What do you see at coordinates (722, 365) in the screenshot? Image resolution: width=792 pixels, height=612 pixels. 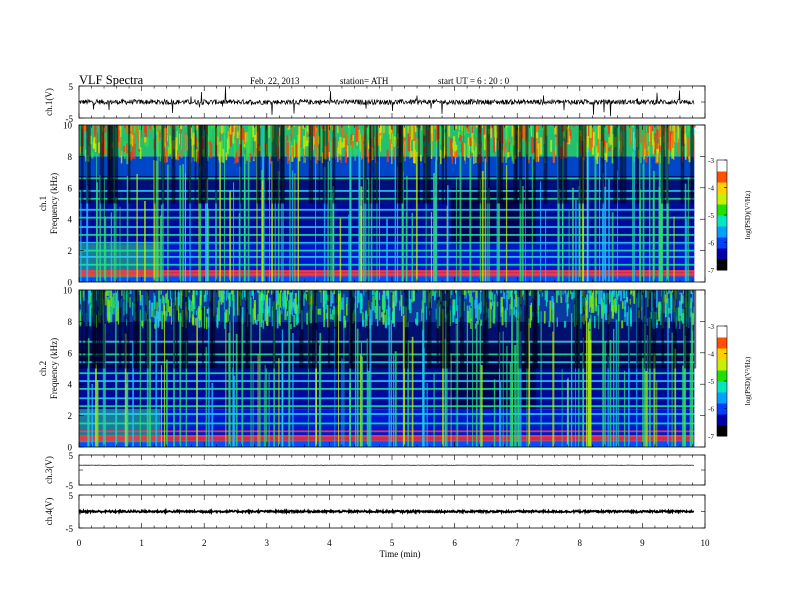 I see `colorbar-swatch` at bounding box center [722, 365].